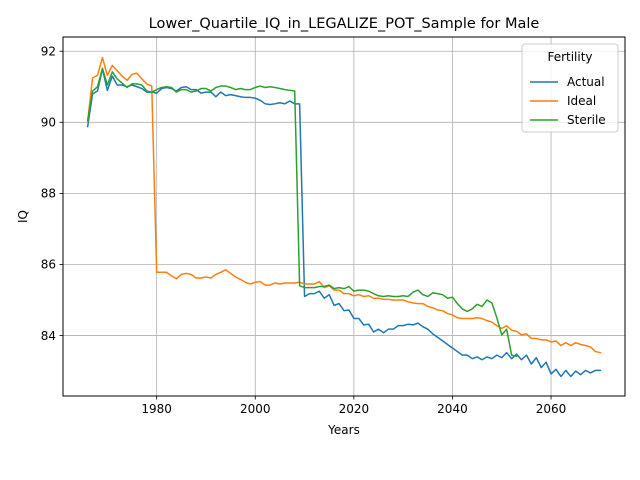 The height and width of the screenshot is (480, 640). What do you see at coordinates (586, 82) in the screenshot?
I see `legend-label-actual: Actual` at bounding box center [586, 82].